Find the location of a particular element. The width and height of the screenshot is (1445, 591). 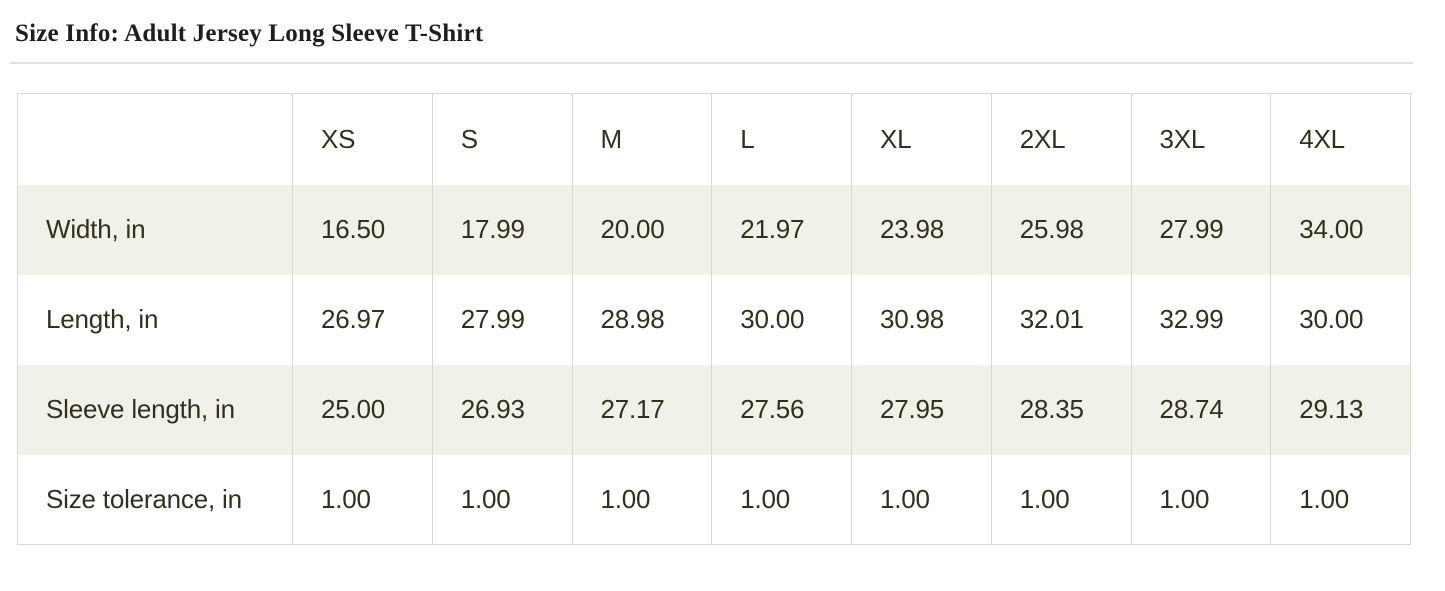

size-value-cell: 23.98 is located at coordinates (921, 229).